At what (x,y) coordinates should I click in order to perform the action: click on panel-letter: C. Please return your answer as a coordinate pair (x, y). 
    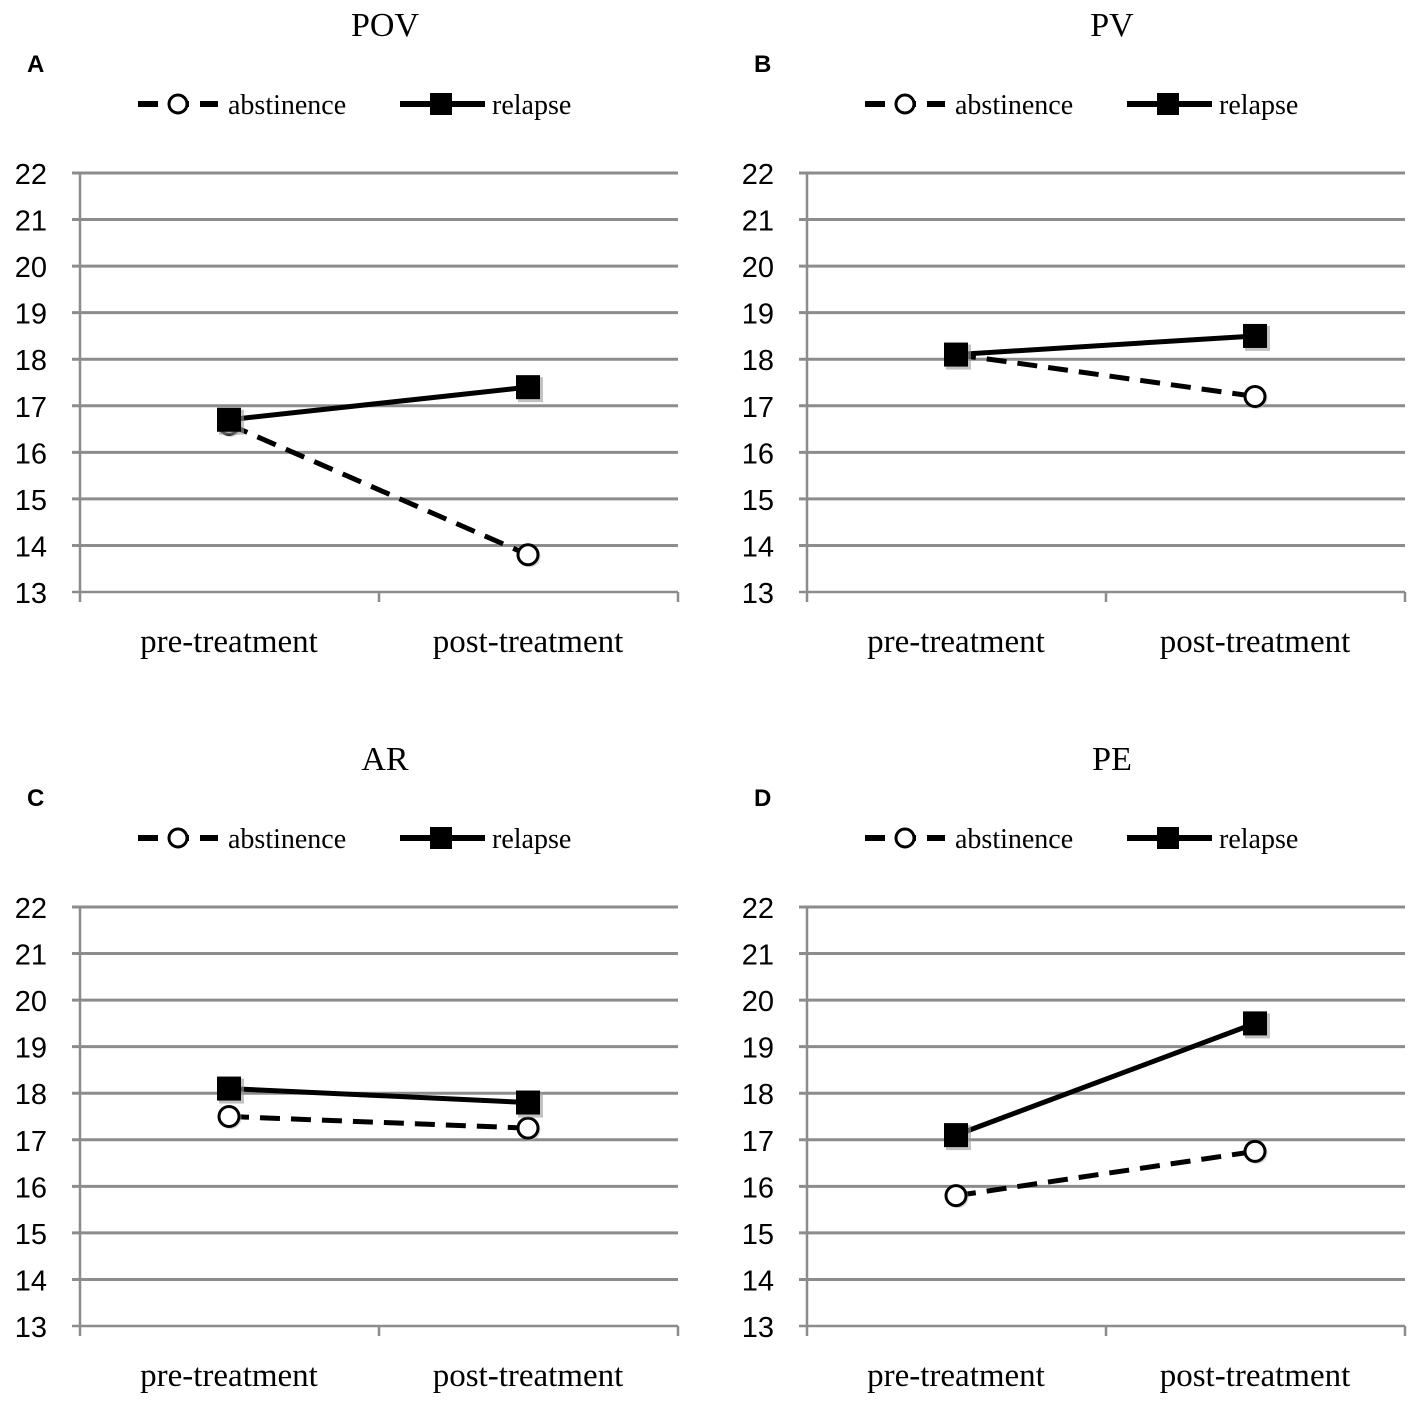
    Looking at the image, I should click on (35, 798).